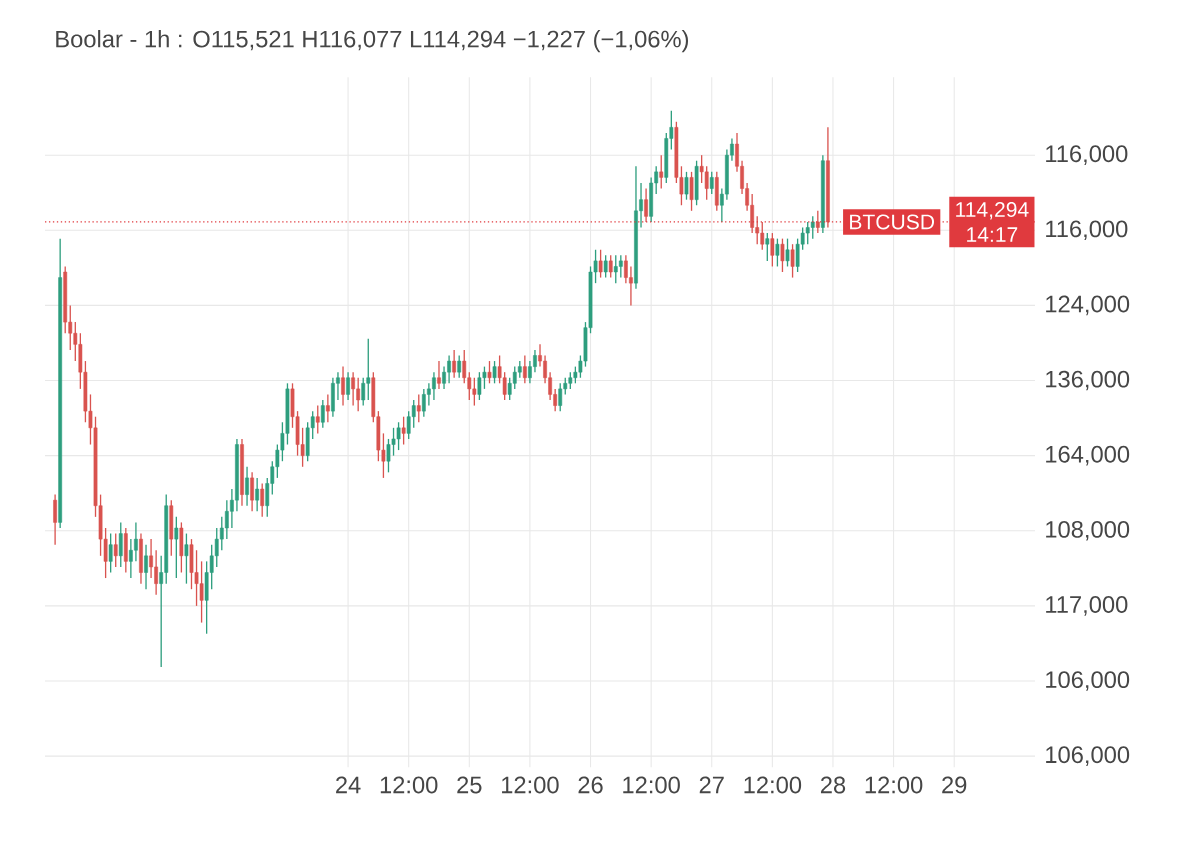  What do you see at coordinates (1088, 531) in the screenshot?
I see `text: 108,000` at bounding box center [1088, 531].